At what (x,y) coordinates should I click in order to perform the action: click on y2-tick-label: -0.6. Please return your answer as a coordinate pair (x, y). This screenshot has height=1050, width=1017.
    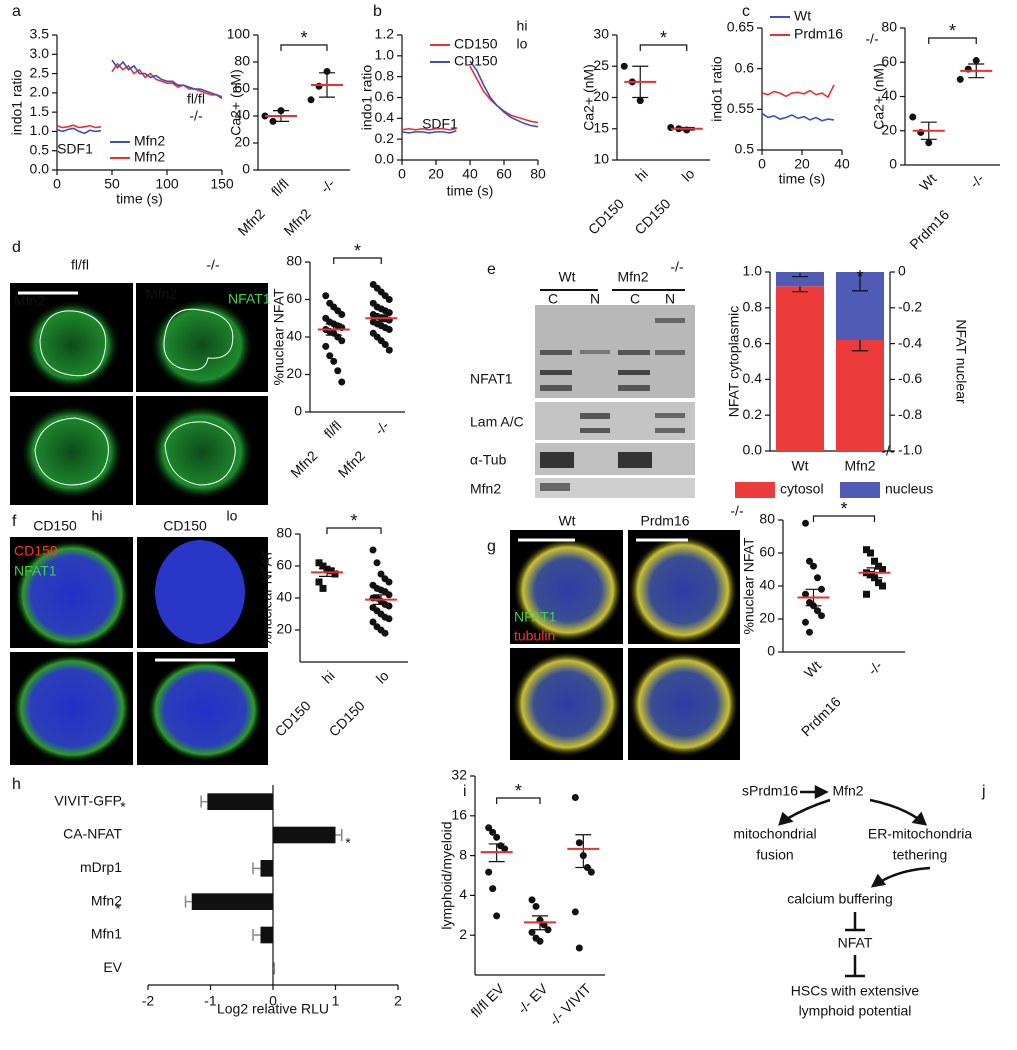
    Looking at the image, I should click on (910, 378).